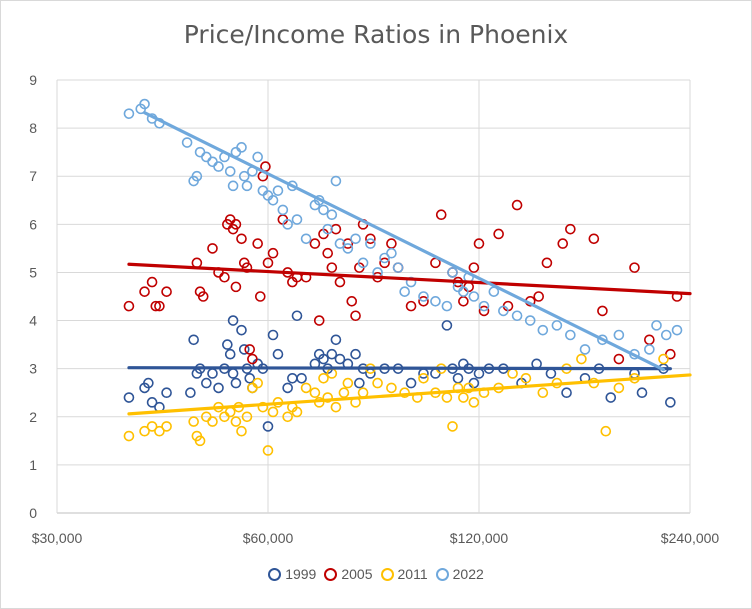 Image resolution: width=752 pixels, height=609 pixels. I want to click on y-tick-label: 4, so click(33, 321).